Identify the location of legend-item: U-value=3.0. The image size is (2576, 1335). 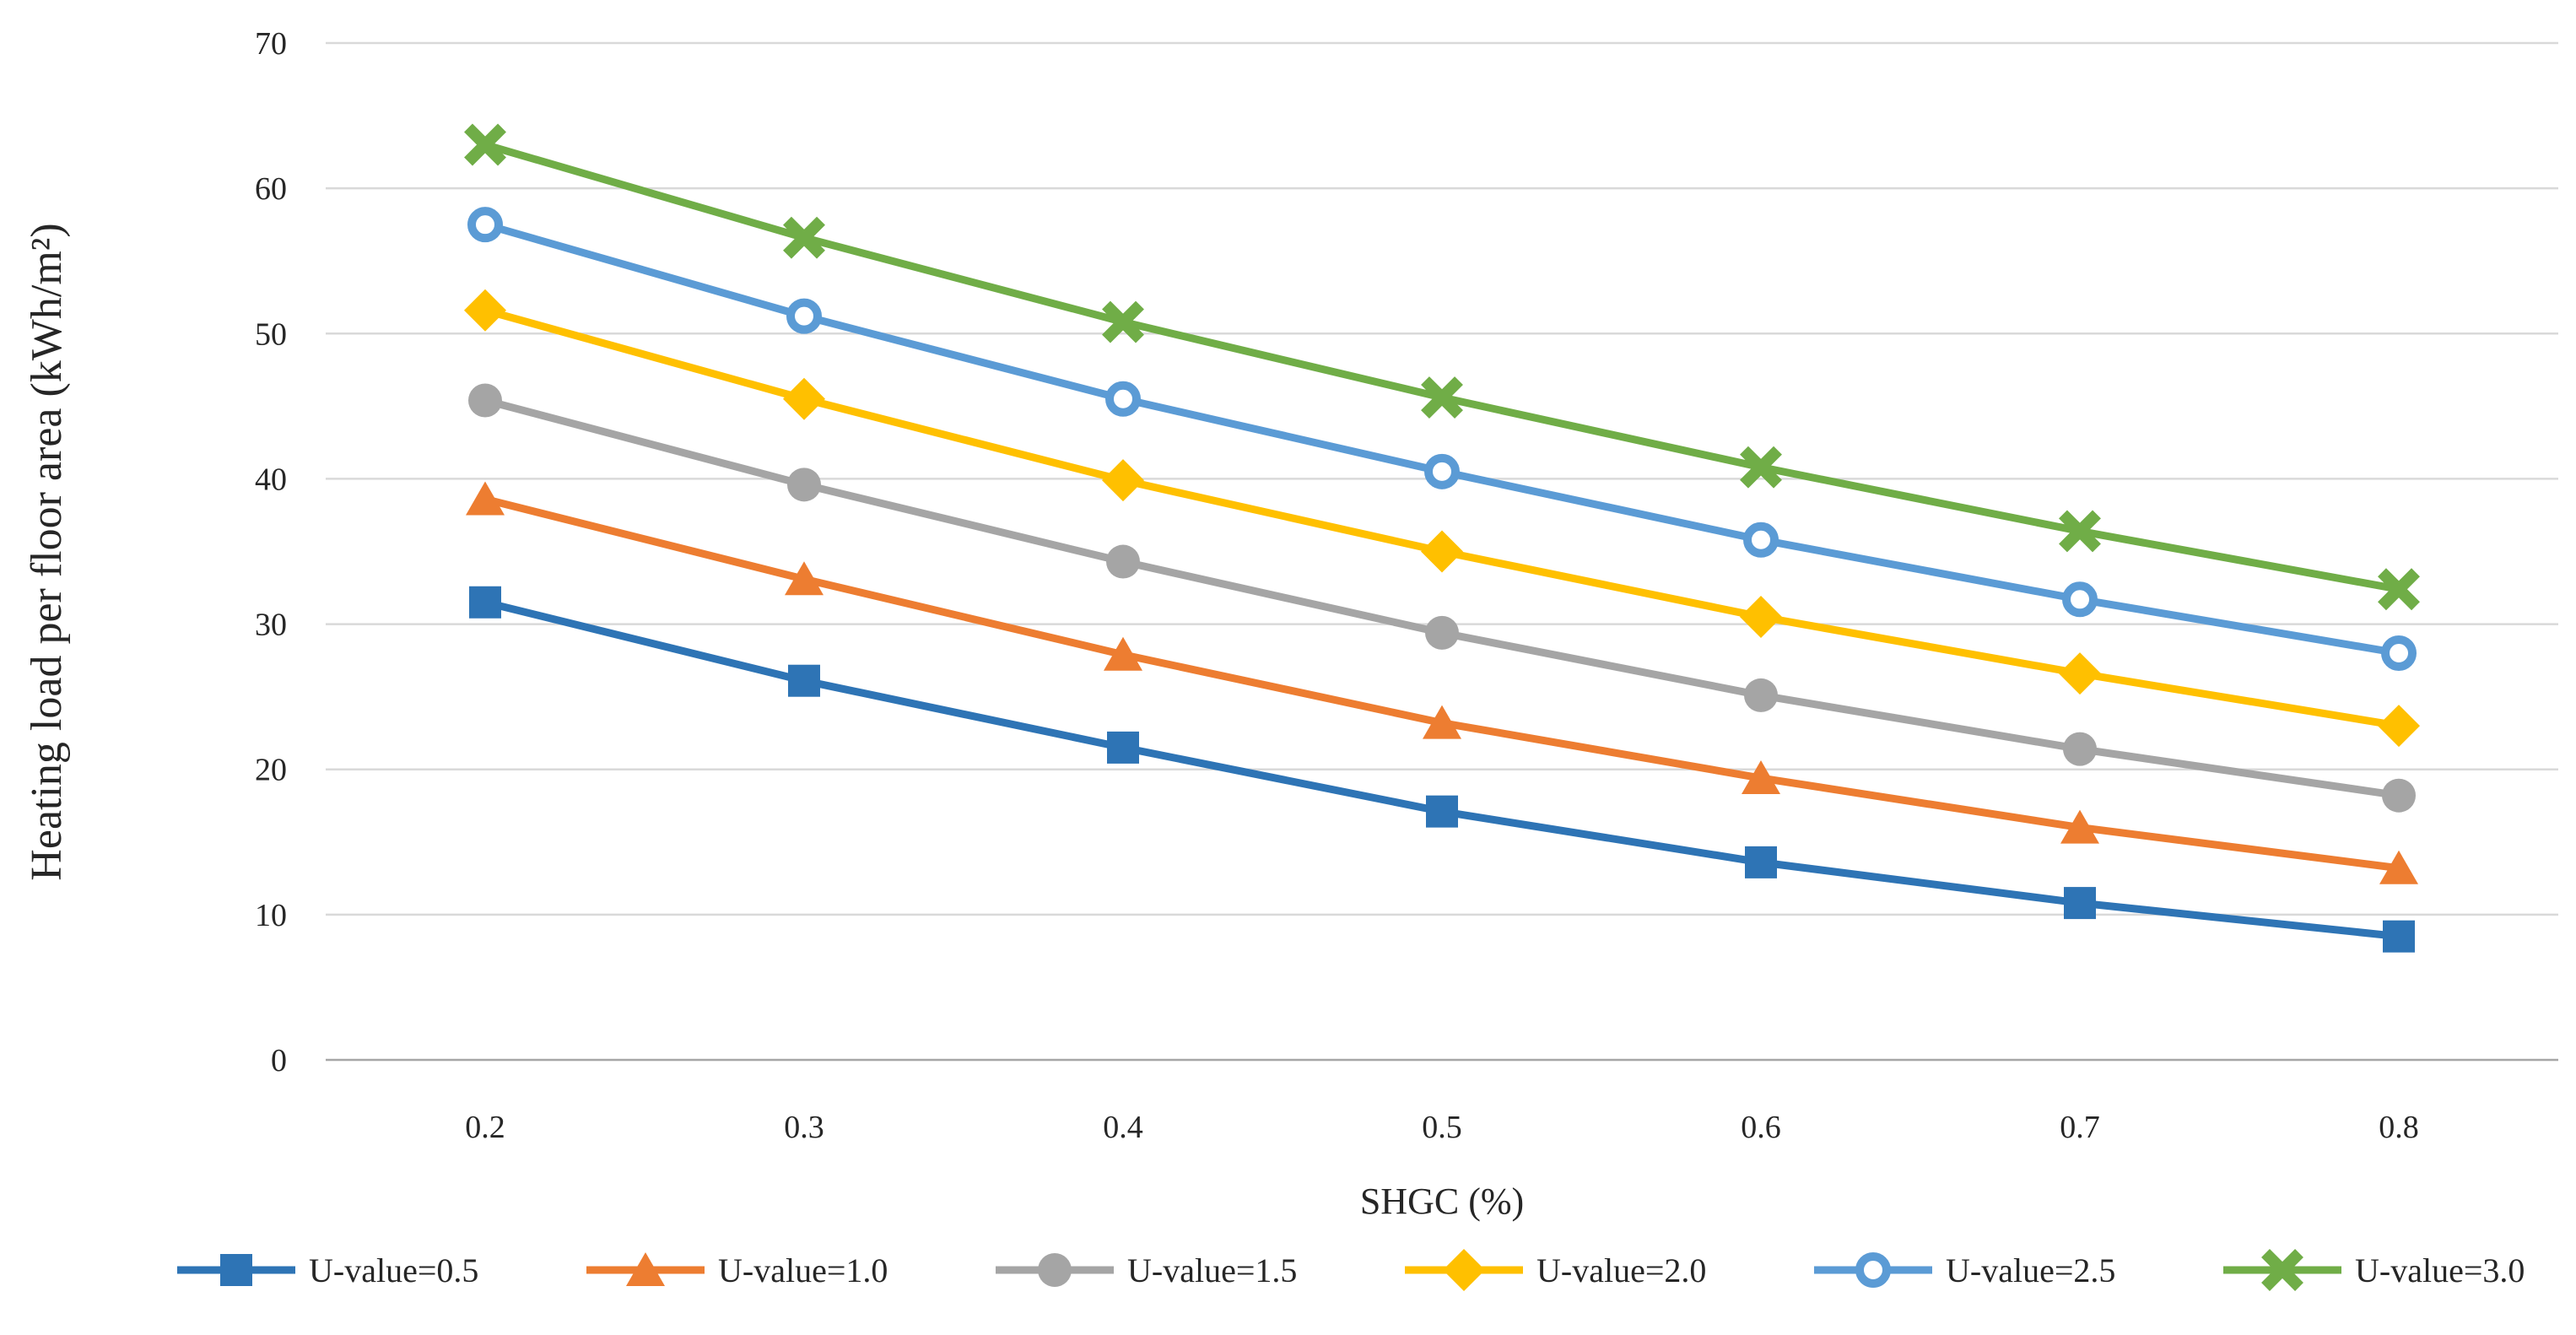
(2374, 1270).